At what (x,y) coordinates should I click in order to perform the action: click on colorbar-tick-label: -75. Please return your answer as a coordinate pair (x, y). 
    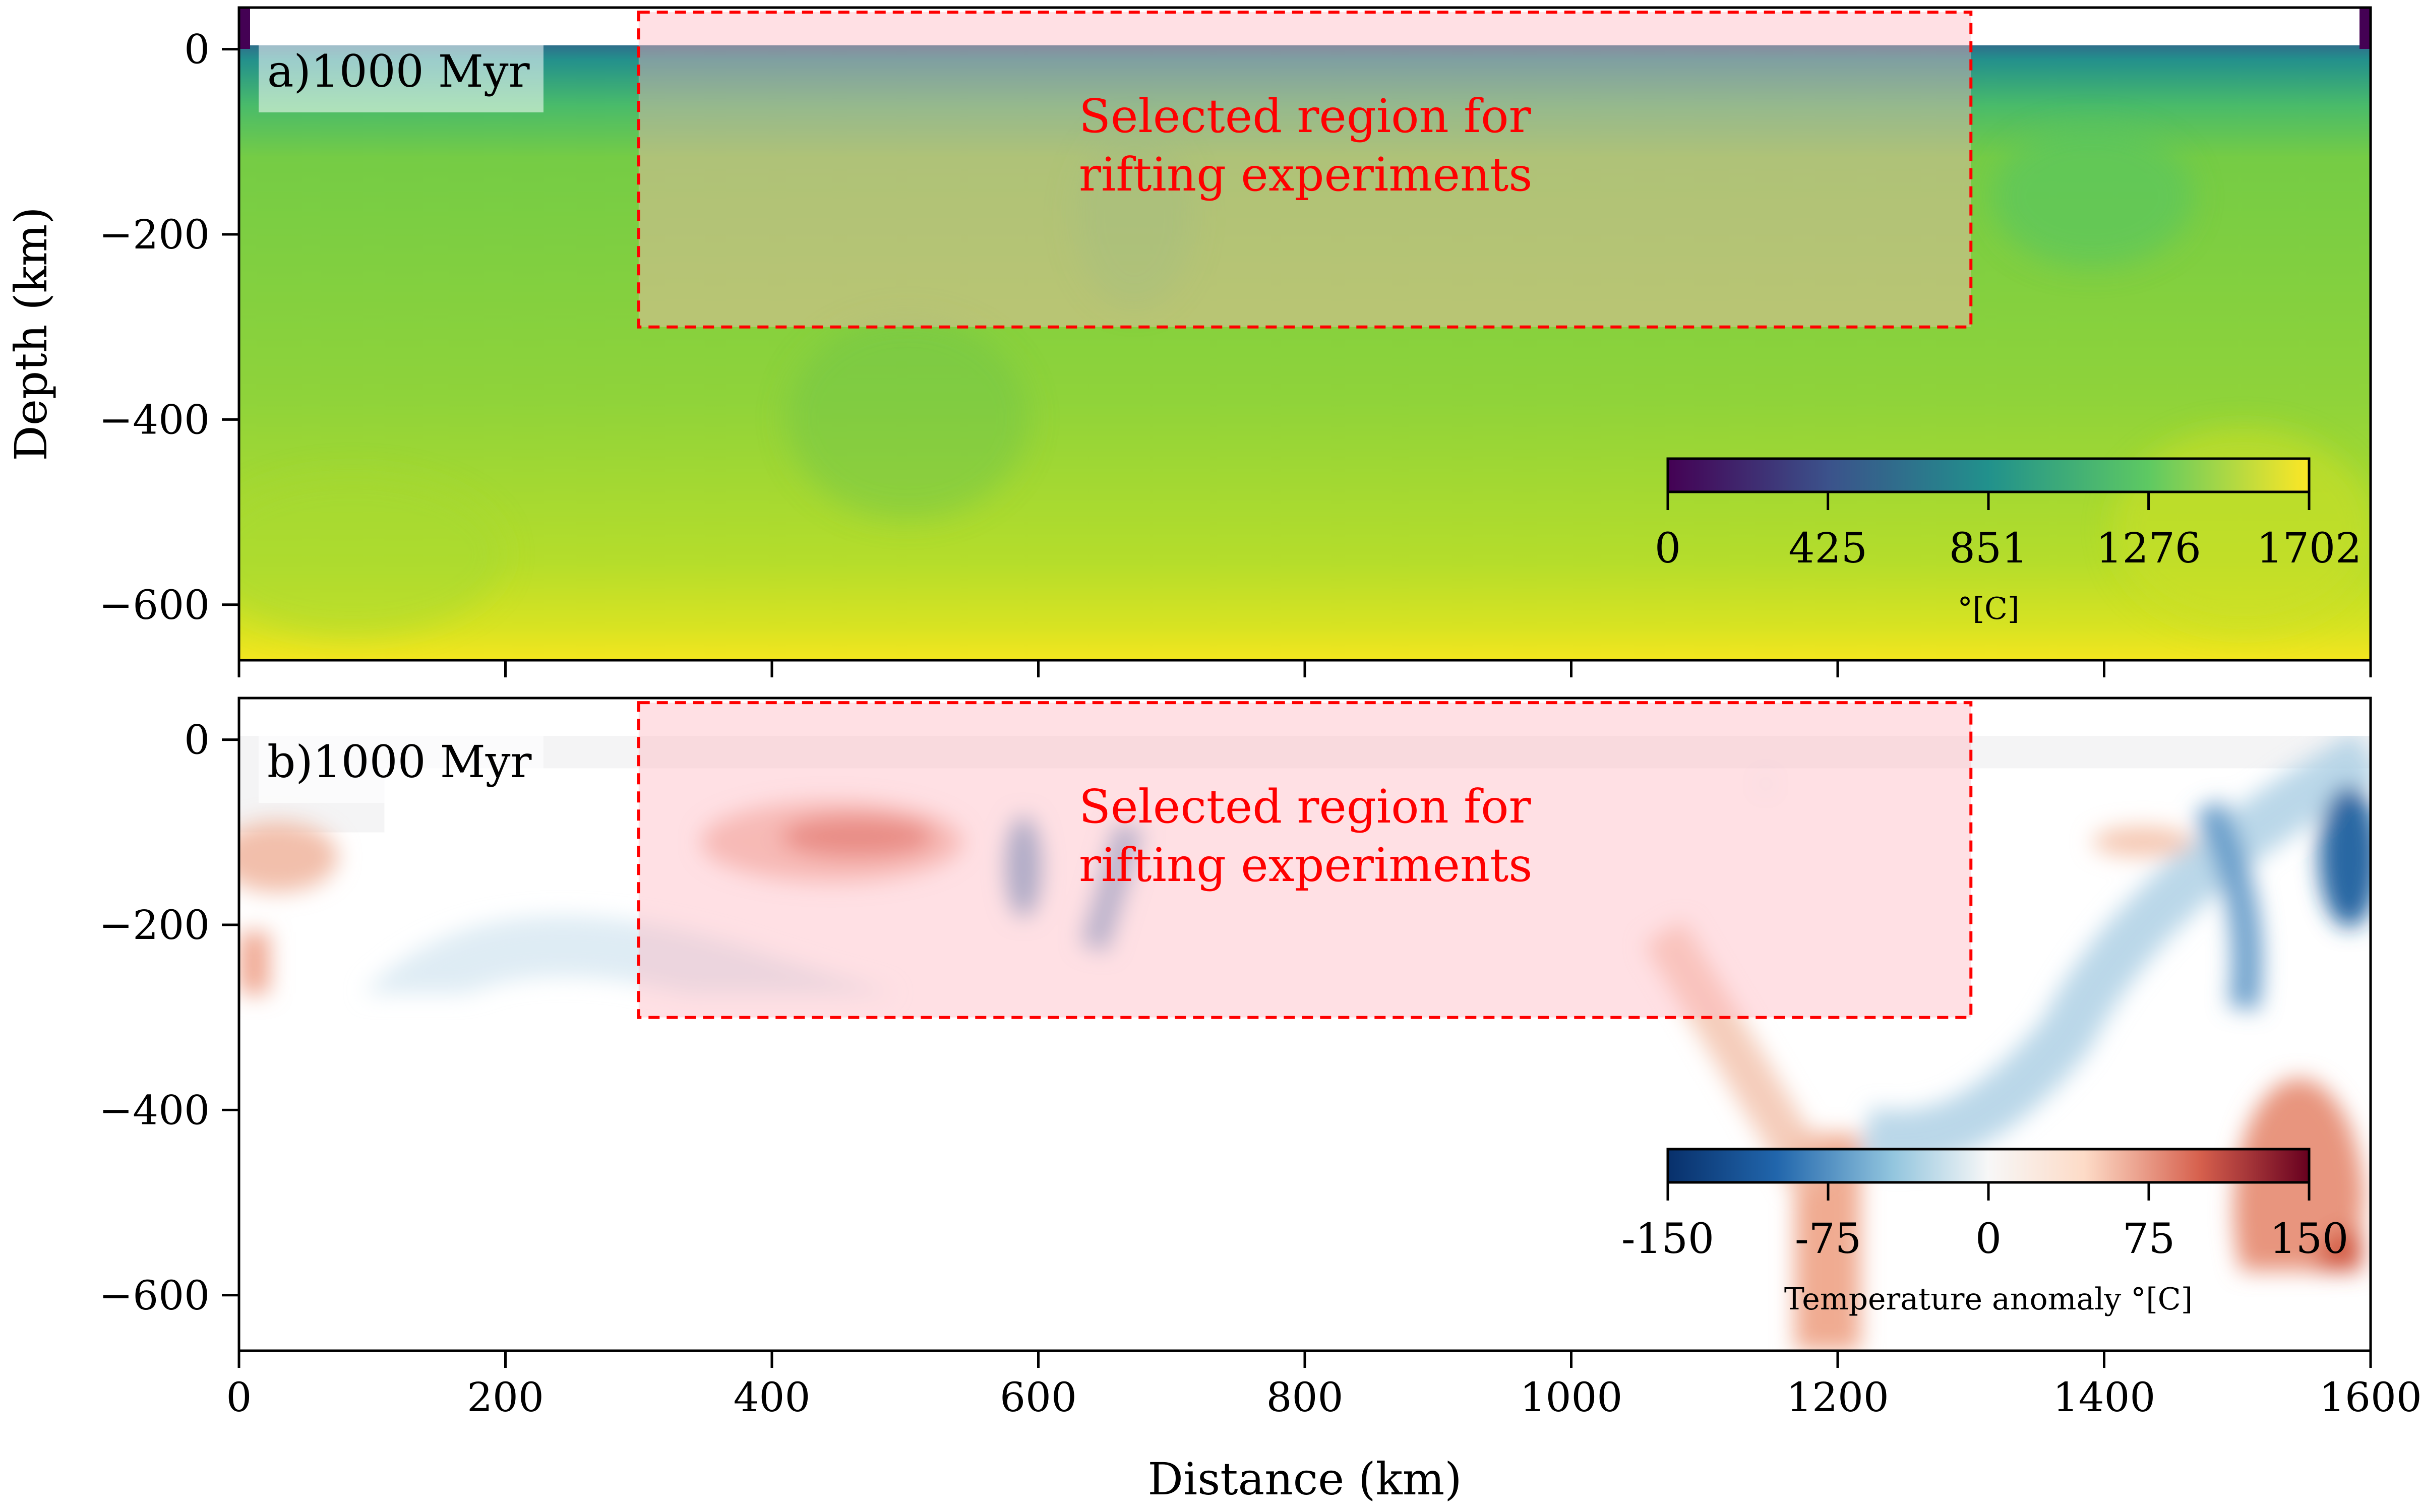
    Looking at the image, I should click on (1828, 1239).